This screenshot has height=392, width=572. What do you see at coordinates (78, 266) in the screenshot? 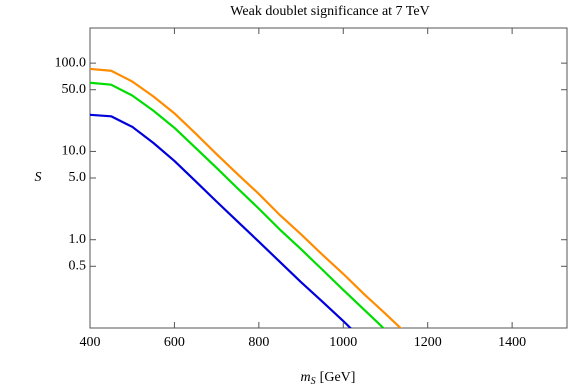
I see `y-tick-label: 0.5` at bounding box center [78, 266].